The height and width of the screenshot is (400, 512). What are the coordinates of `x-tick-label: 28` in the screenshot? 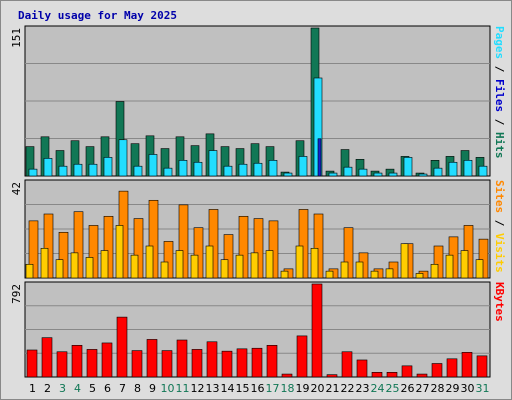 It's located at (438, 388).